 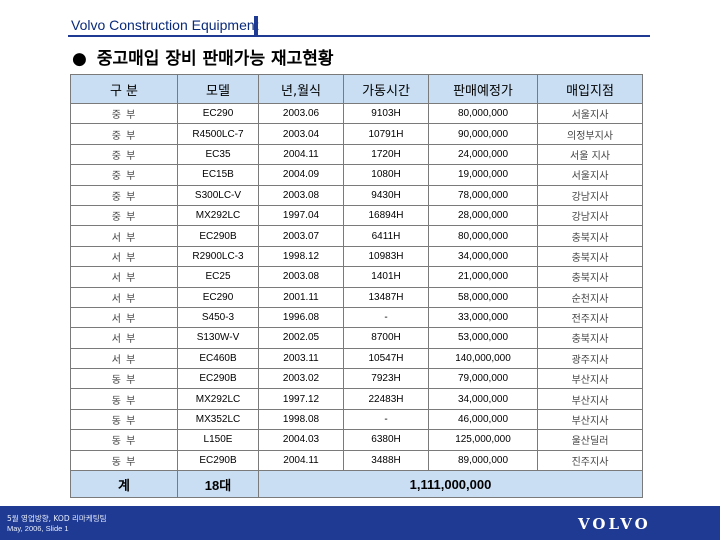 What do you see at coordinates (301, 317) in the screenshot?
I see `cell-year-month: 1996.08` at bounding box center [301, 317].